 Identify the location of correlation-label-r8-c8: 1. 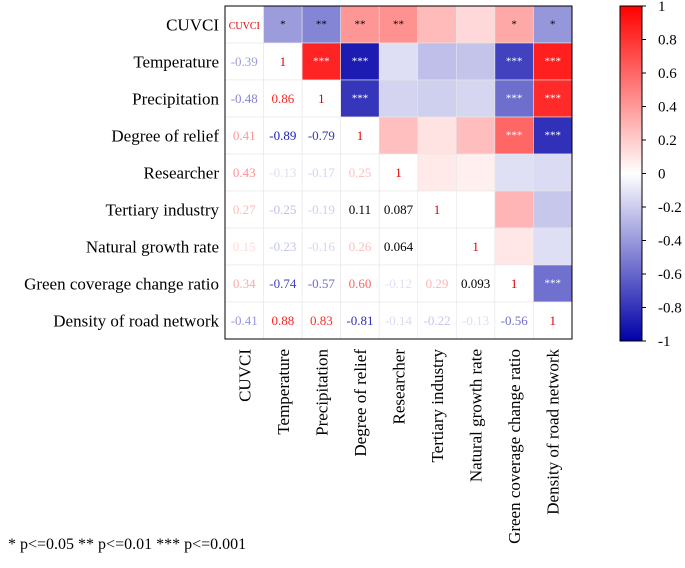
(552, 320).